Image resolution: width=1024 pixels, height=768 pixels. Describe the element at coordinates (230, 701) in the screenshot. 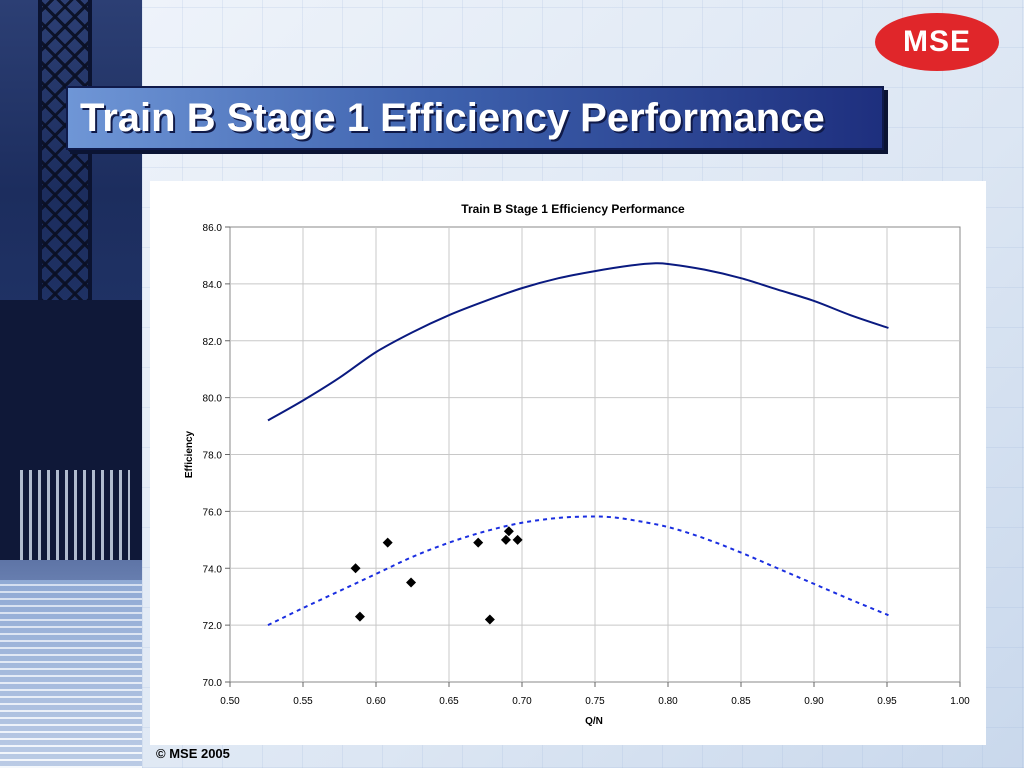

I see `x-tick-label: 0.50` at that location.